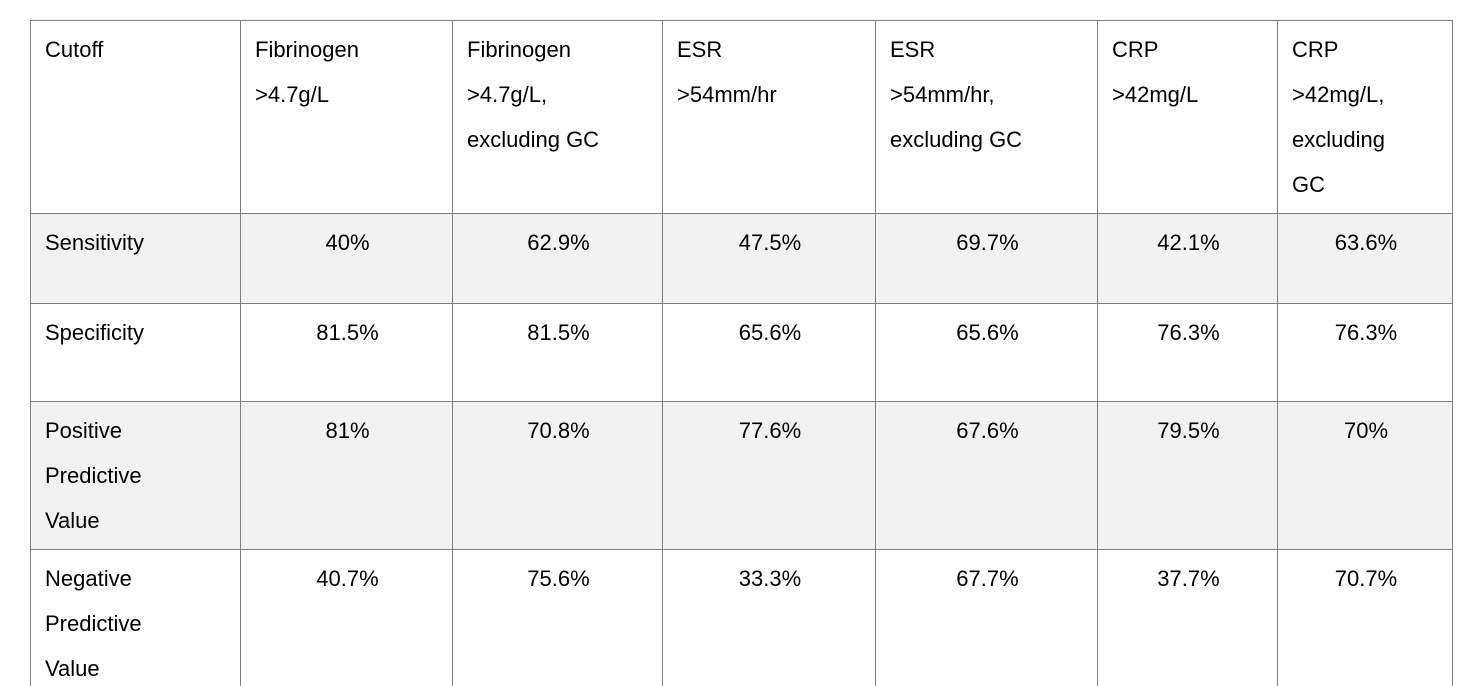  I want to click on value-cell: 42.1%, so click(1187, 258).